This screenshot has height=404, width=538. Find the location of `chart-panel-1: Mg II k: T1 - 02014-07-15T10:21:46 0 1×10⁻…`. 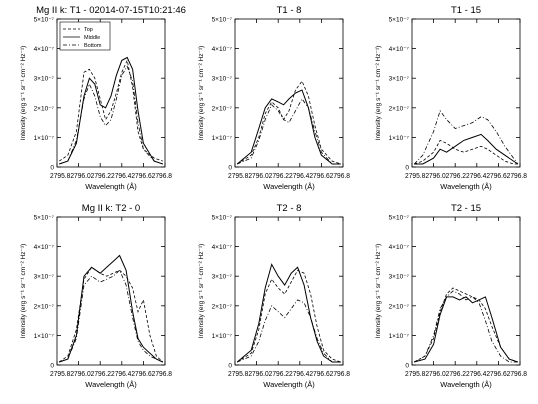

chart-panel-1: Mg II k: T1 - 02014-07-15T10:21:46 0 1×10⁻… is located at coordinates (103, 98).